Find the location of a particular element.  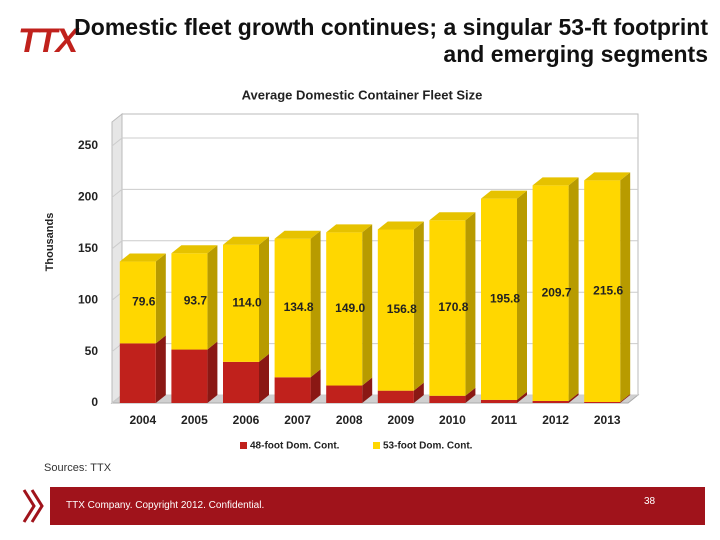

value-label: 149.0 is located at coordinates (350, 308).